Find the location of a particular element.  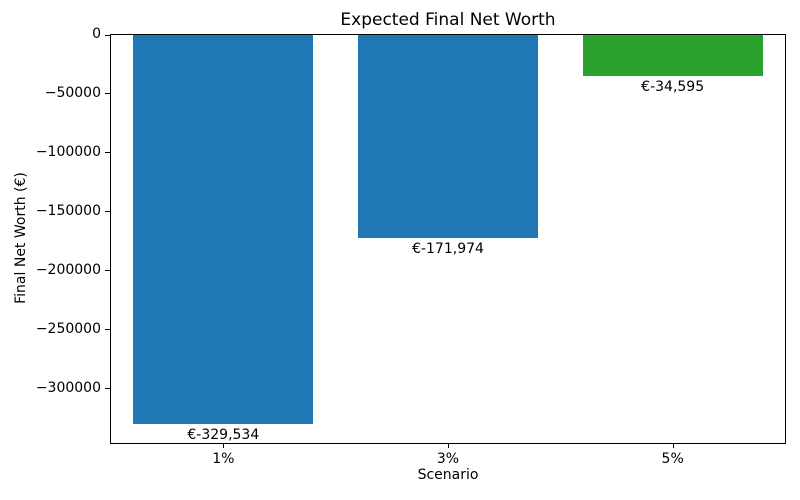

y-axis-label: Final Net Worth (€) is located at coordinates (21, 238).